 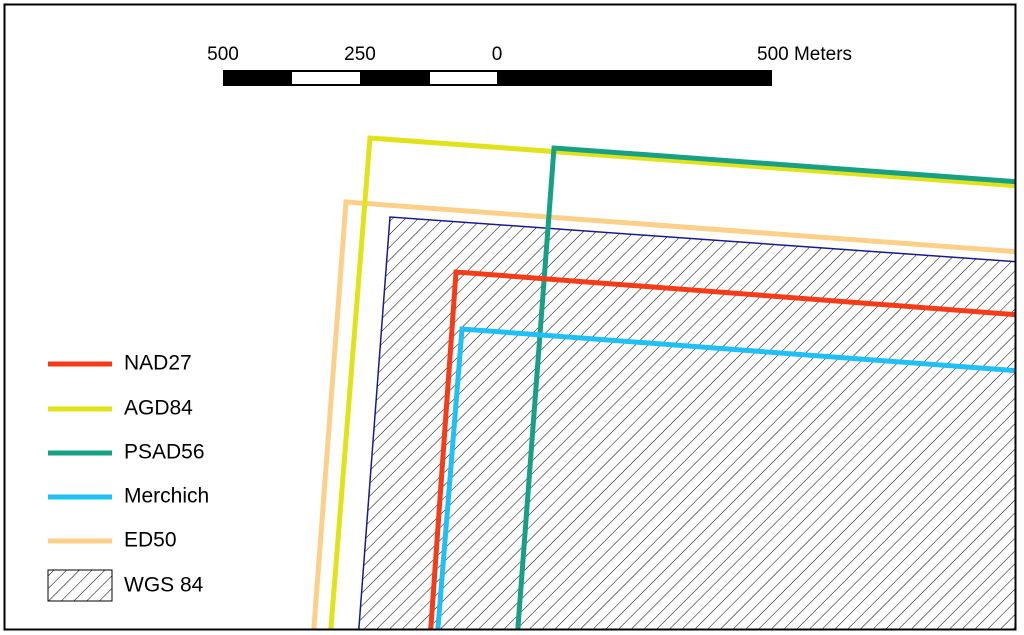 I want to click on scale-label: 500 Meters, so click(x=804, y=54).